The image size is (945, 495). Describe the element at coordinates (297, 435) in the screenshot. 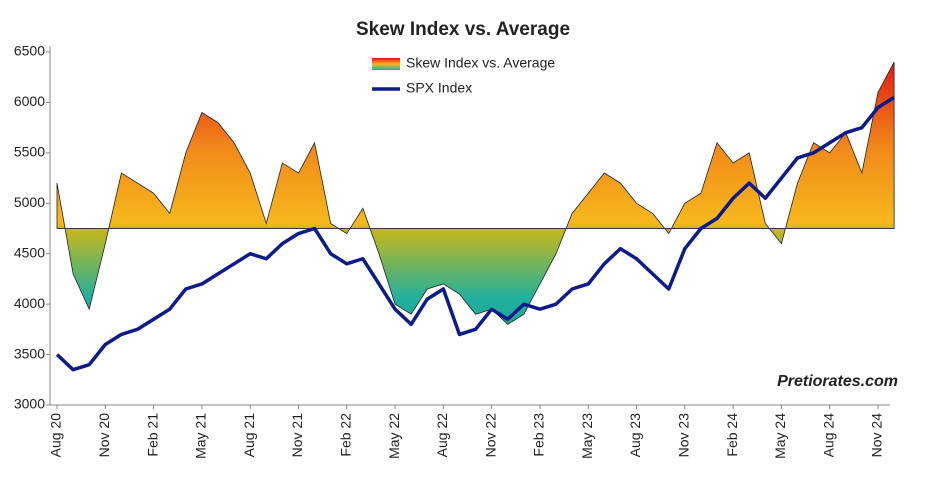

I see `x-tick-label: Nov 21` at that location.